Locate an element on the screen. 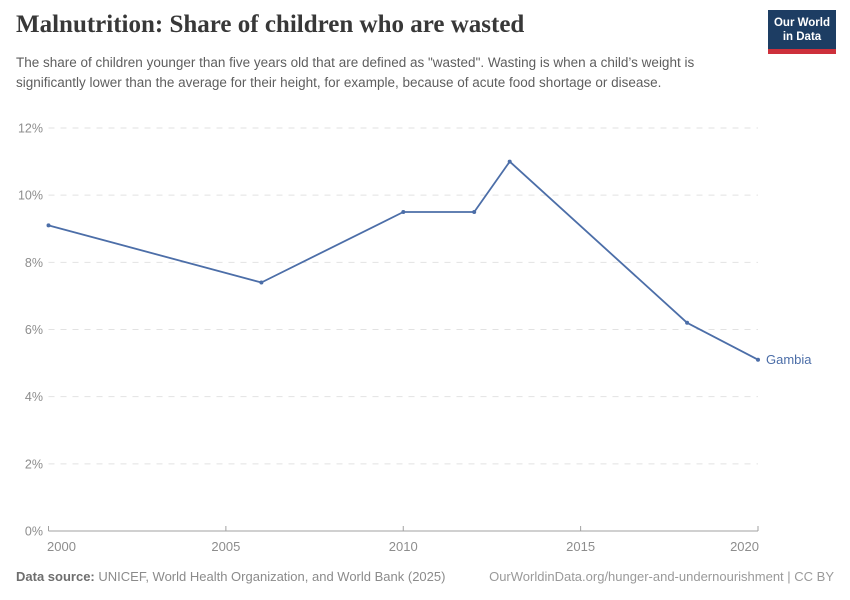 Image resolution: width=850 pixels, height=600 pixels. y-tick-label-12: 12% is located at coordinates (30, 129).